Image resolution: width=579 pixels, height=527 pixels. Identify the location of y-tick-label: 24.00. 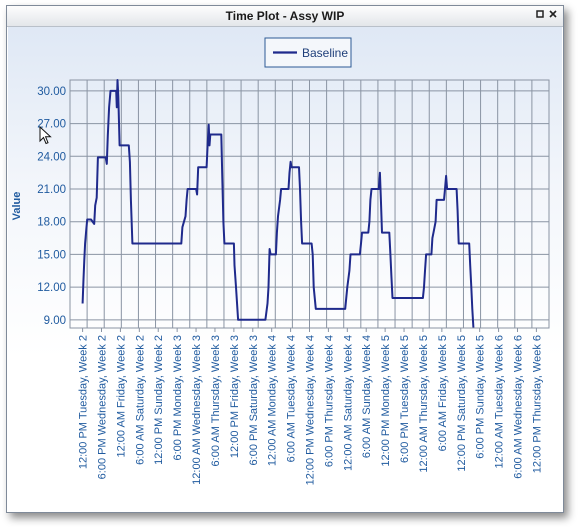
(51, 157).